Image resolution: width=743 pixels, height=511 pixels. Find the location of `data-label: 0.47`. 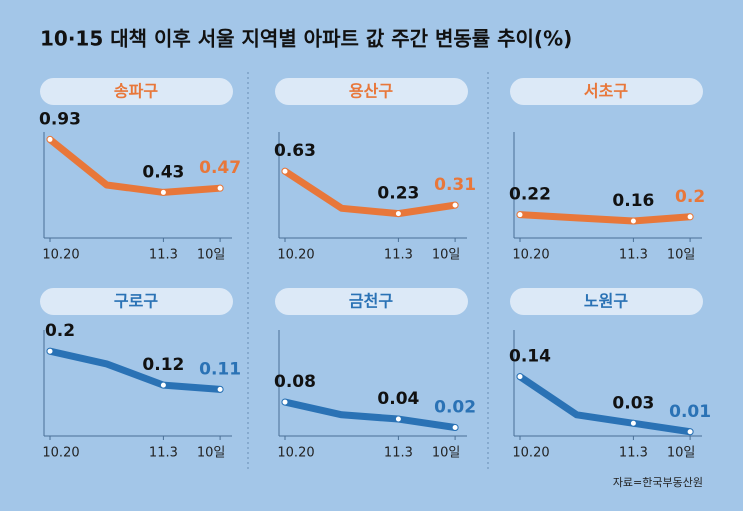

data-label: 0.47 is located at coordinates (220, 168).